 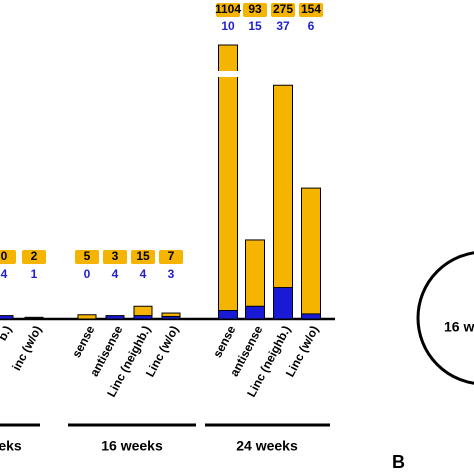 What do you see at coordinates (11, 446) in the screenshot?
I see `group-label: eks` at bounding box center [11, 446].